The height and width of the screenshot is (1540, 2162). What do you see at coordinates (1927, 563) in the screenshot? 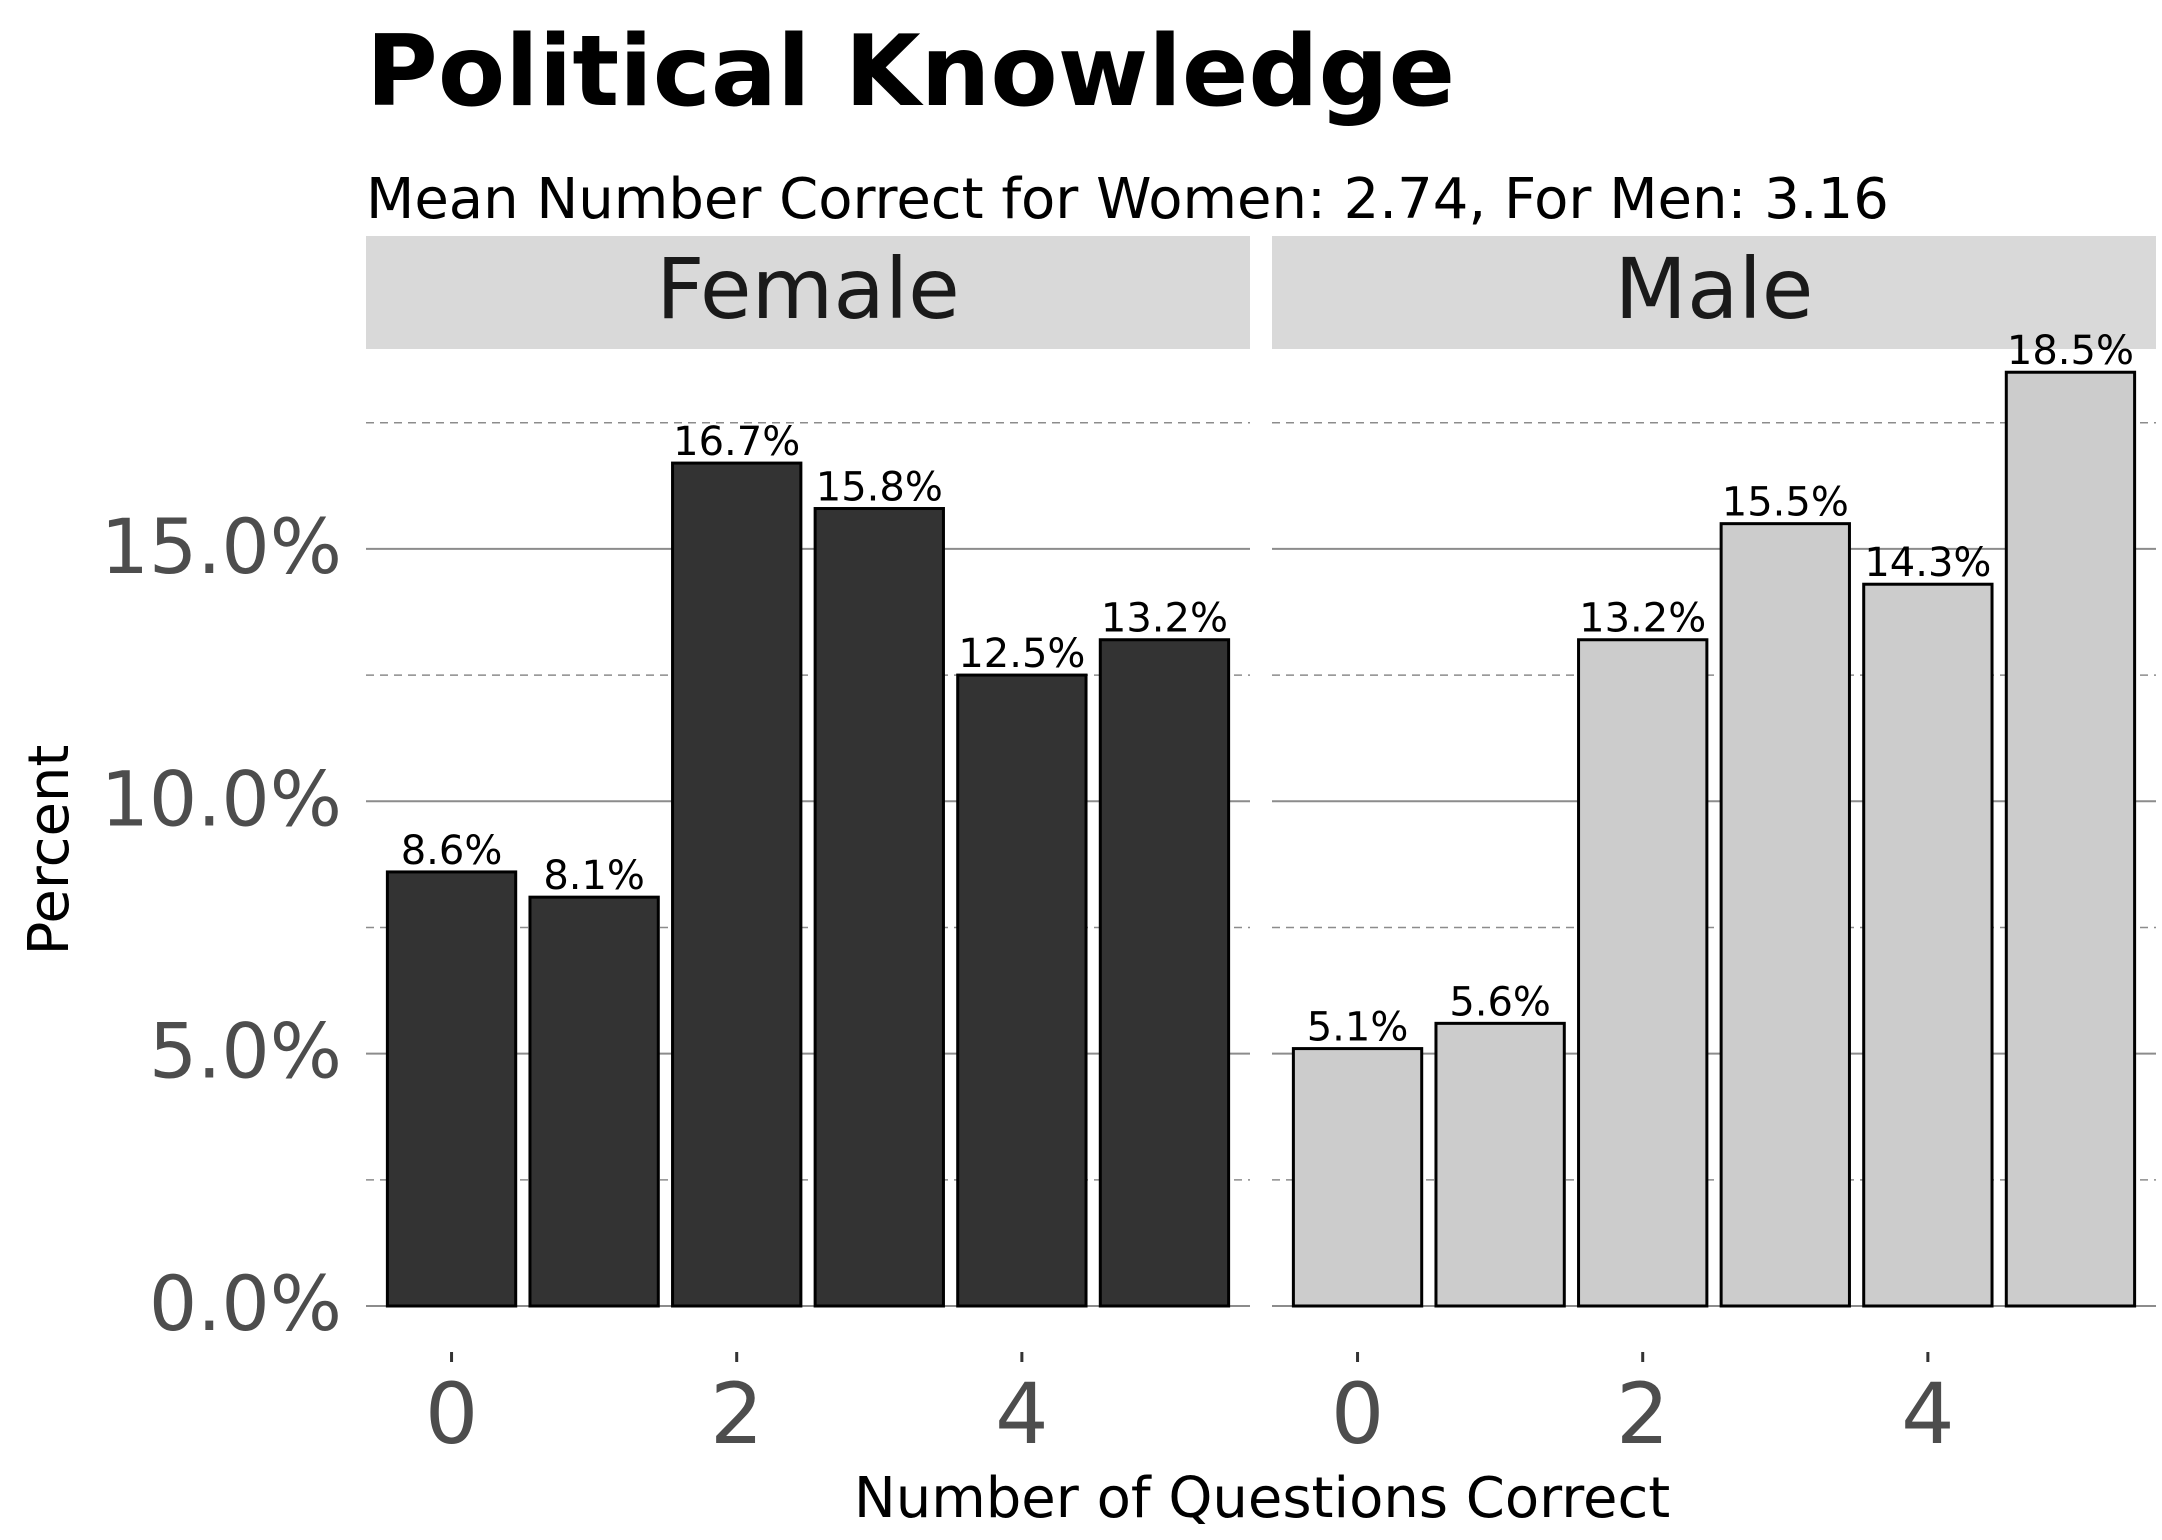
I see `bar-value-label: 14.3%` at bounding box center [1927, 563].